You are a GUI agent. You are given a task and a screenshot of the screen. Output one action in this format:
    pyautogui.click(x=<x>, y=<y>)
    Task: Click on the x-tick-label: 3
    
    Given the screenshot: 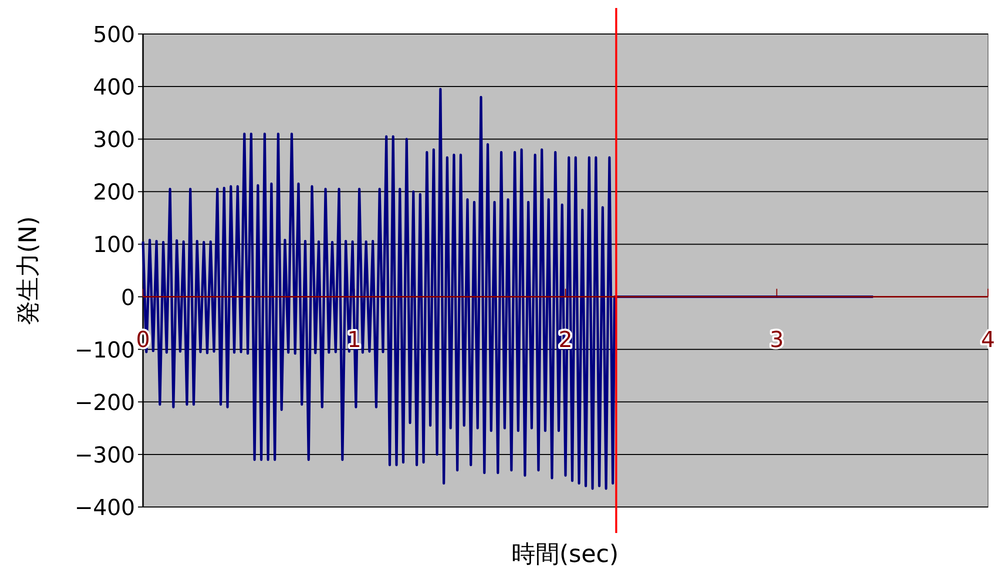 What is the action you would take?
    pyautogui.click(x=777, y=340)
    